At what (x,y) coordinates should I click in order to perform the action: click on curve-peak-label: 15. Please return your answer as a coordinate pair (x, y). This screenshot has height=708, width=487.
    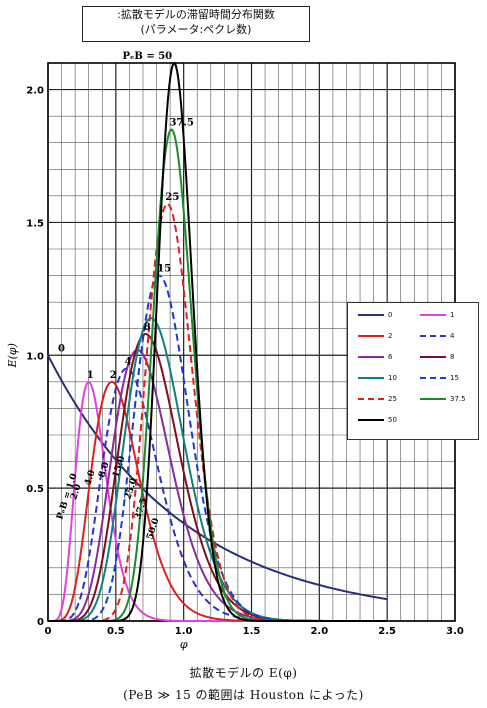
    Looking at the image, I should click on (164, 269).